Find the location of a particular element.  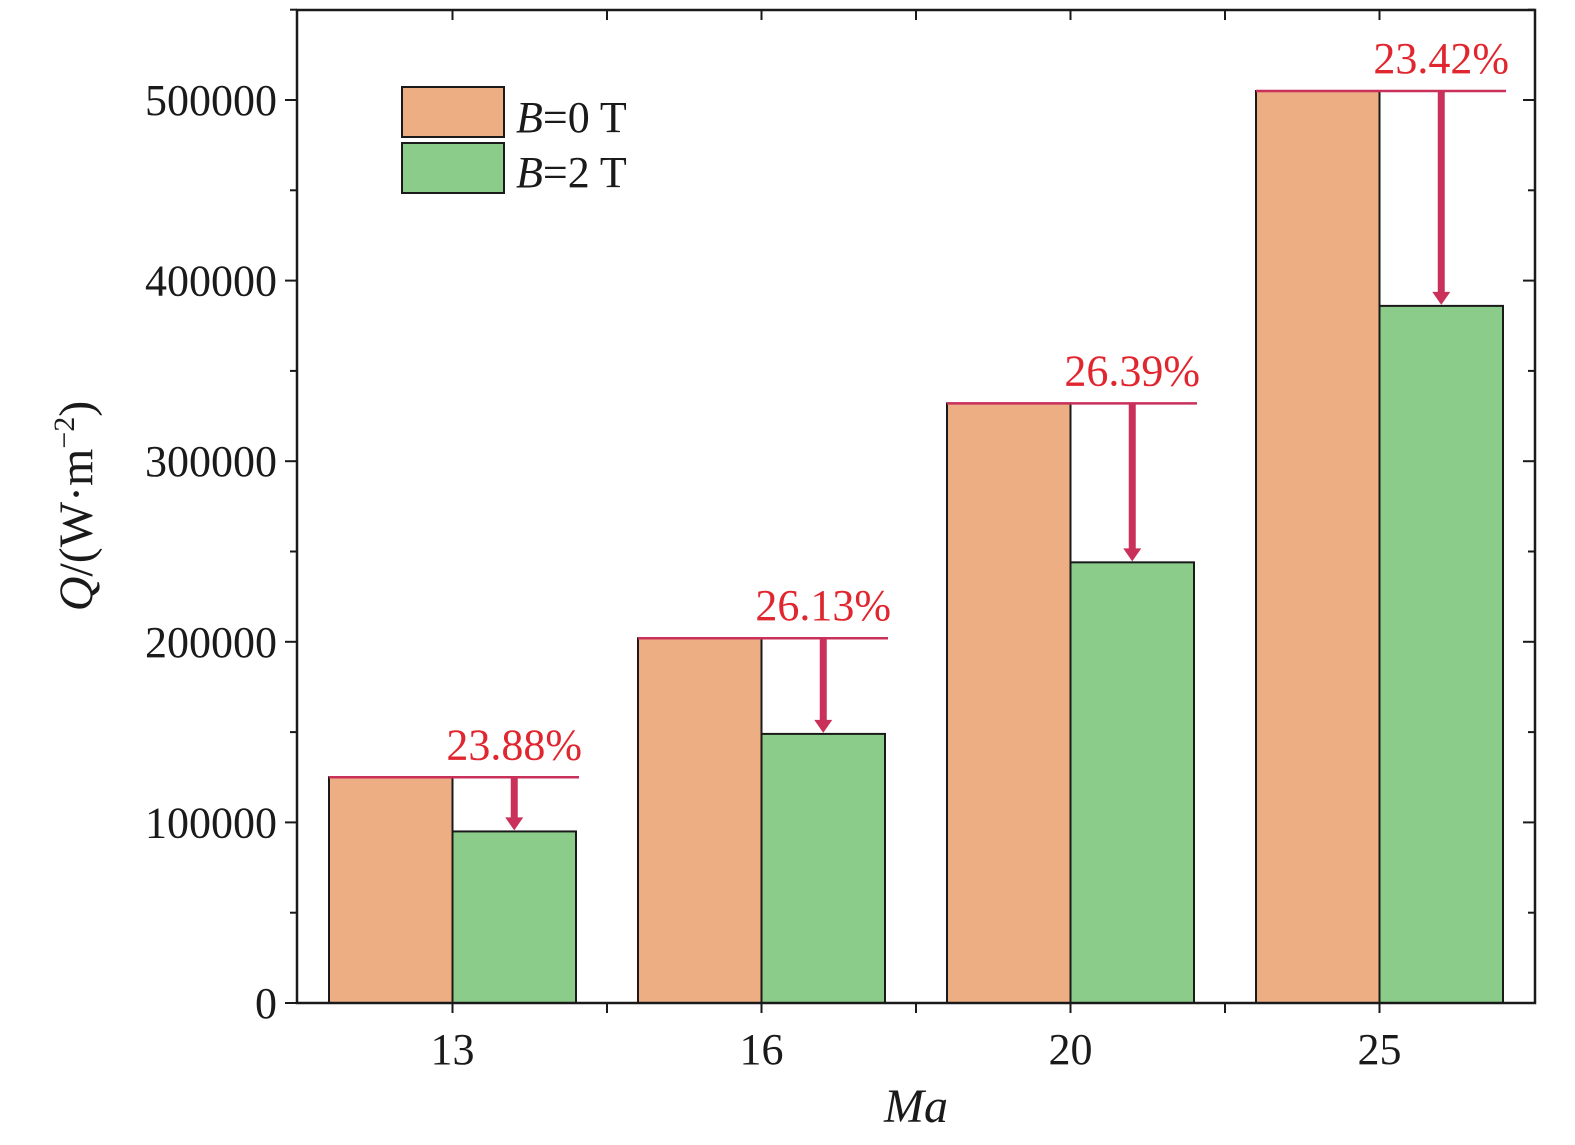

legend-label-b2: B=2 T is located at coordinates (571, 172).